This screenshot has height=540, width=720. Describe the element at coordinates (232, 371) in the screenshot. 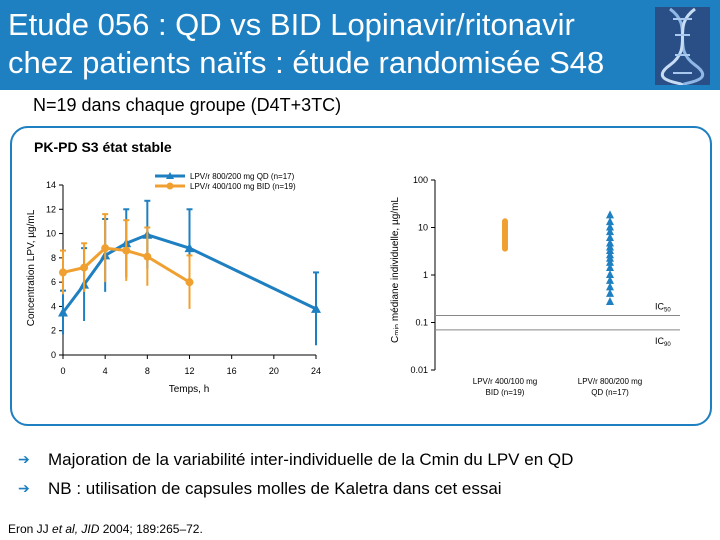

I see `x-tick-label: 16` at that location.